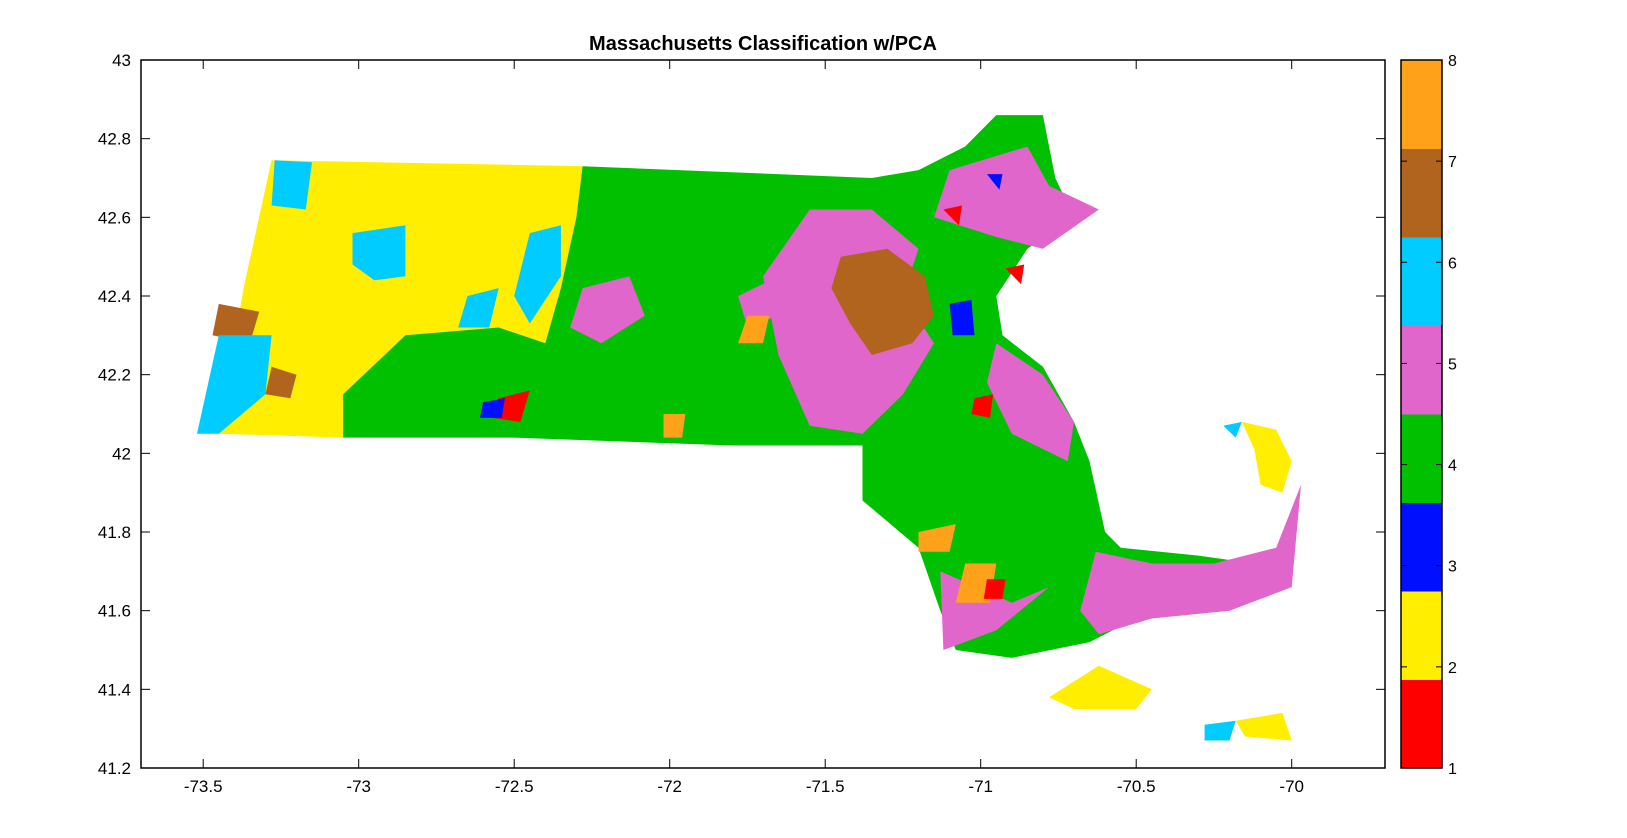 This screenshot has width=1627, height=838. What do you see at coordinates (114, 375) in the screenshot?
I see `y-tick-label: 42.2` at bounding box center [114, 375].